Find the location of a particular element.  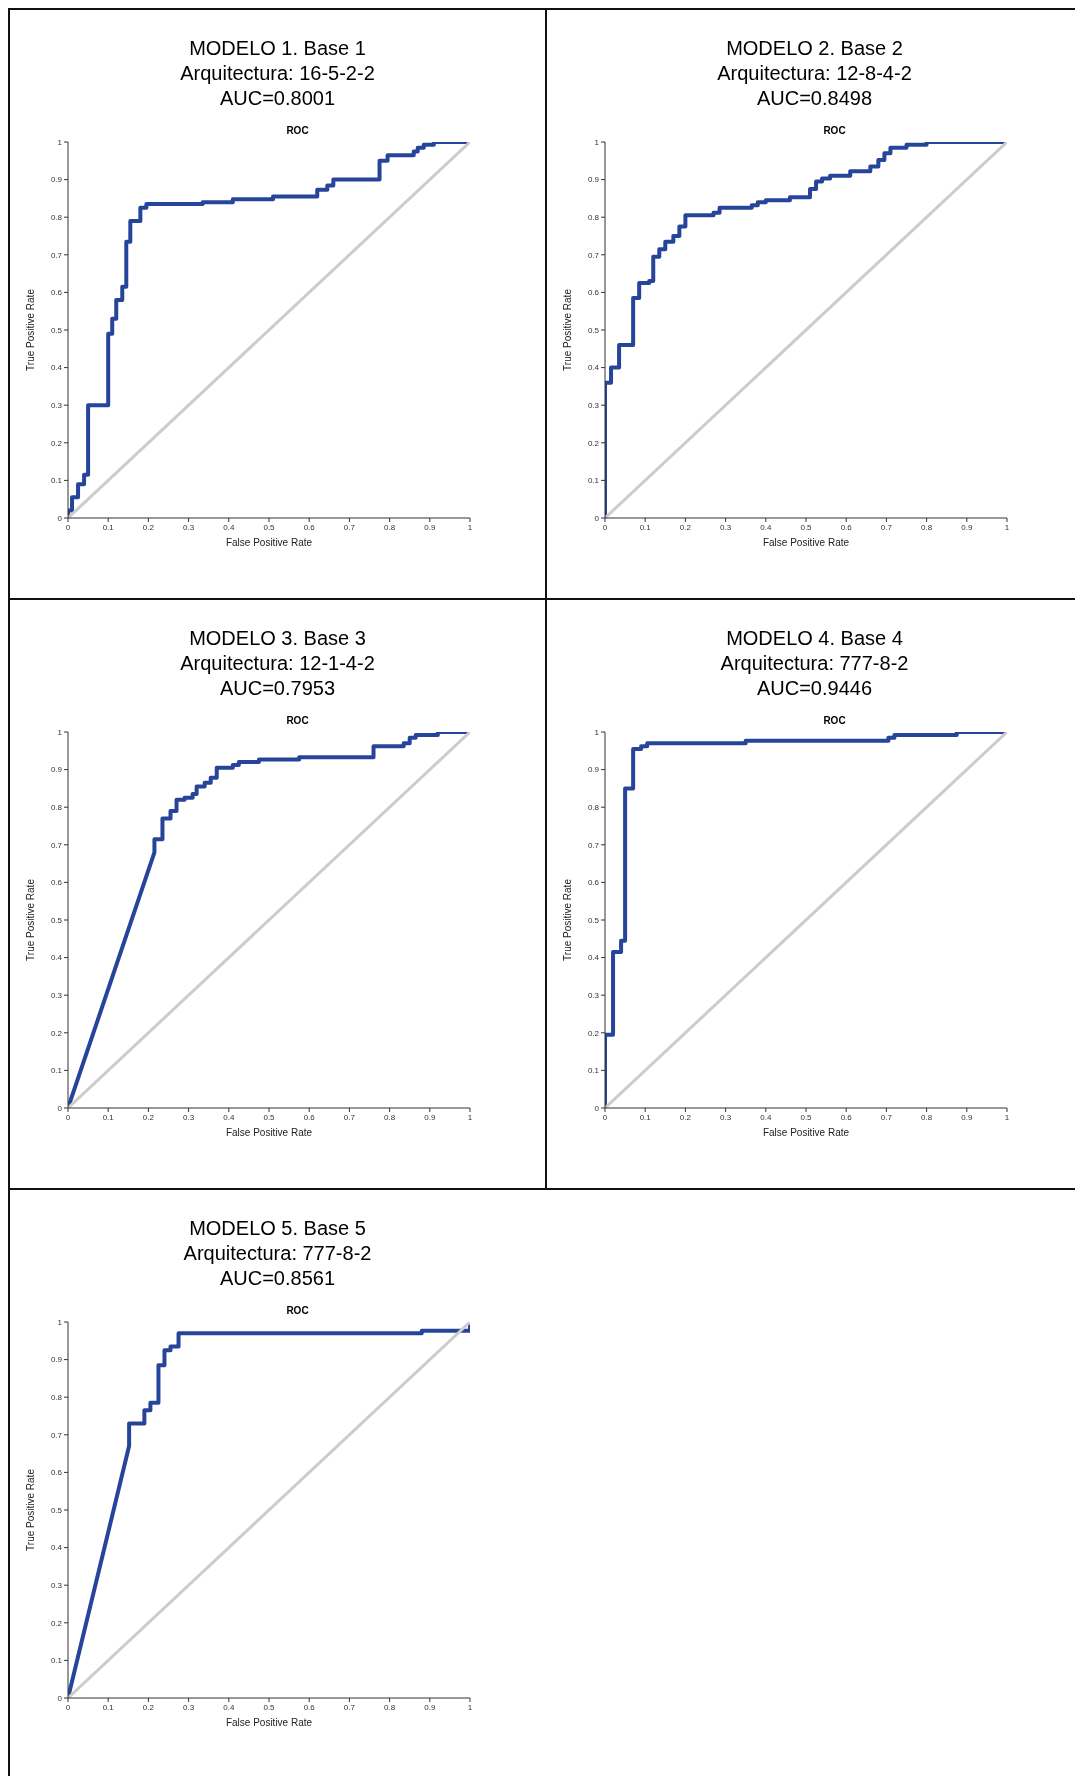

text: AUC=0.8561 is located at coordinates (277, 1278).